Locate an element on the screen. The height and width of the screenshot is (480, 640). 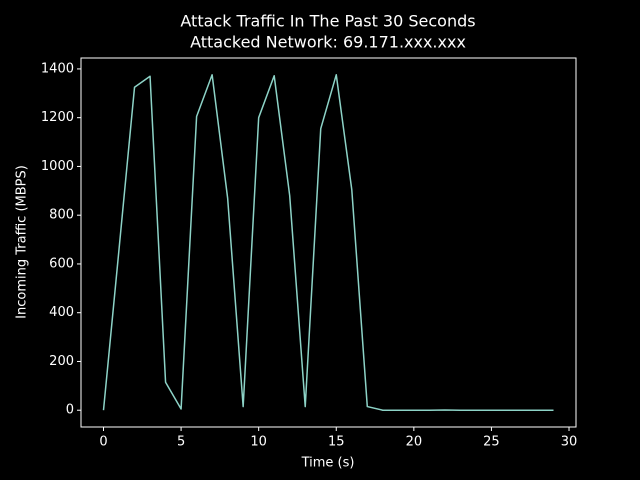
x-tick-label: 20 is located at coordinates (414, 442).